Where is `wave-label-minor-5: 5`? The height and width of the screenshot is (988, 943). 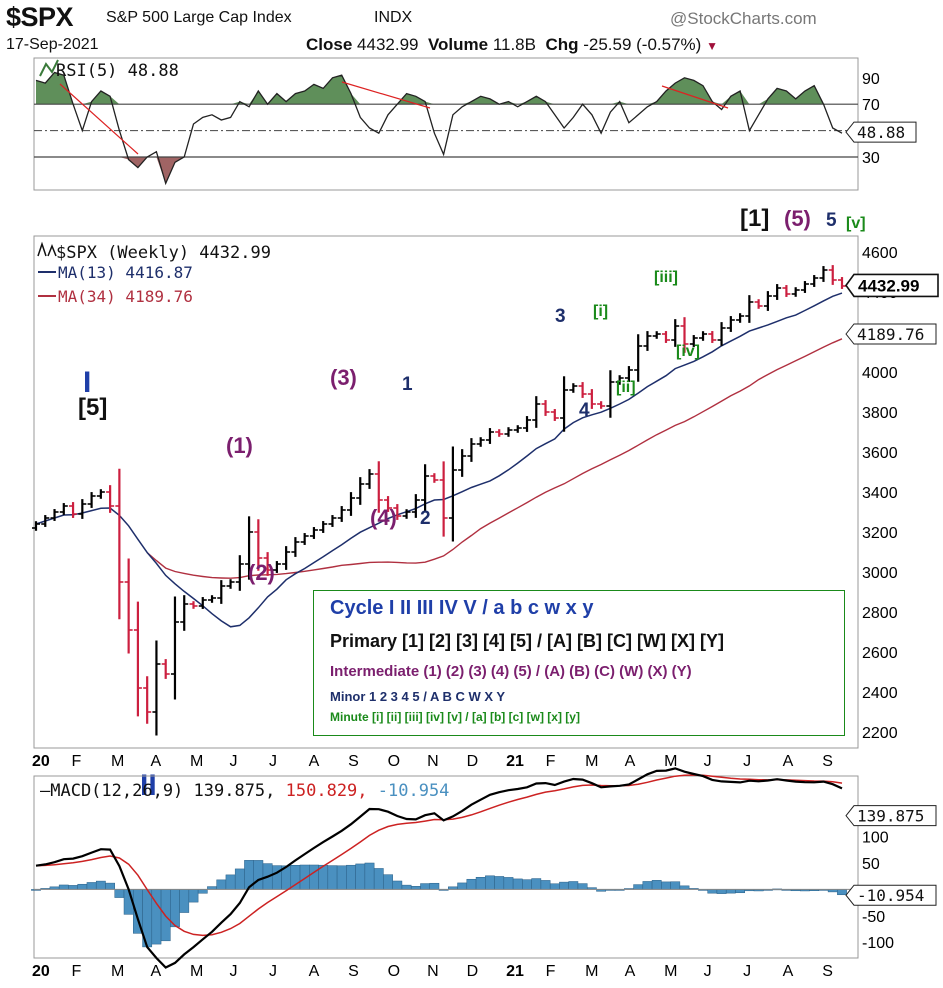
wave-label-minor-5: 5 is located at coordinates (831, 220).